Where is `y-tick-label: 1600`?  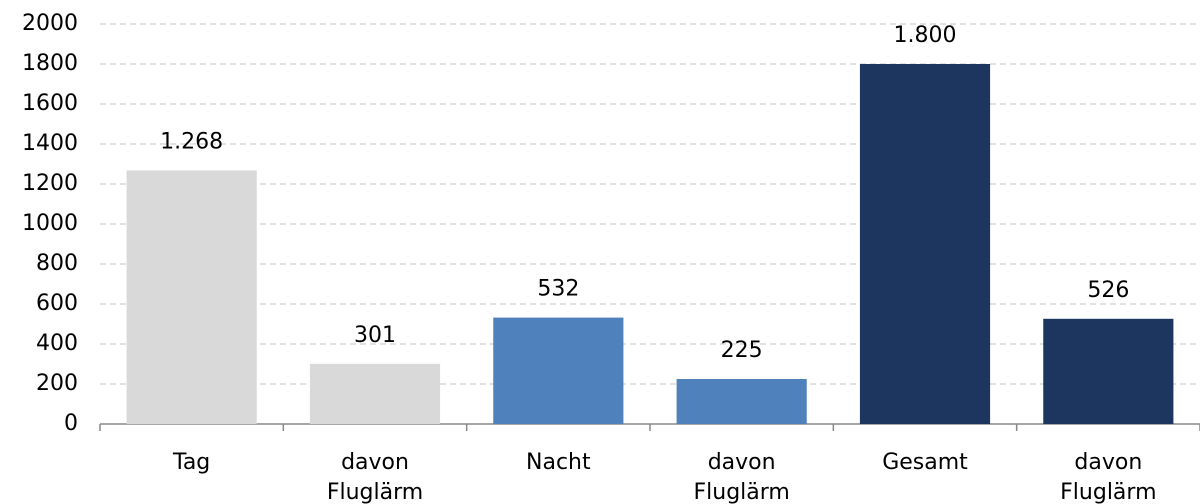 y-tick-label: 1600 is located at coordinates (50, 103).